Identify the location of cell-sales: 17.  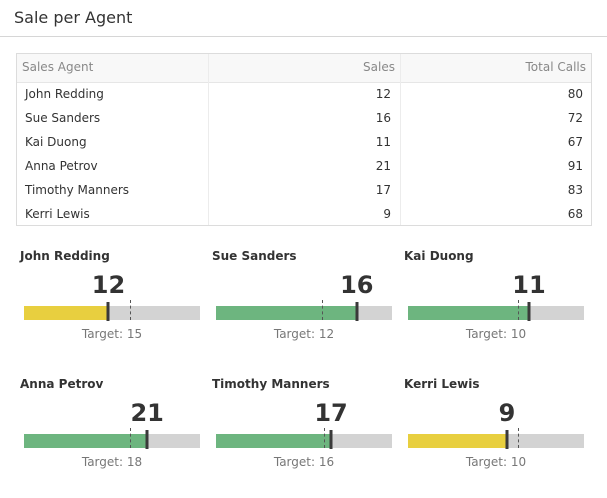
(383, 190).